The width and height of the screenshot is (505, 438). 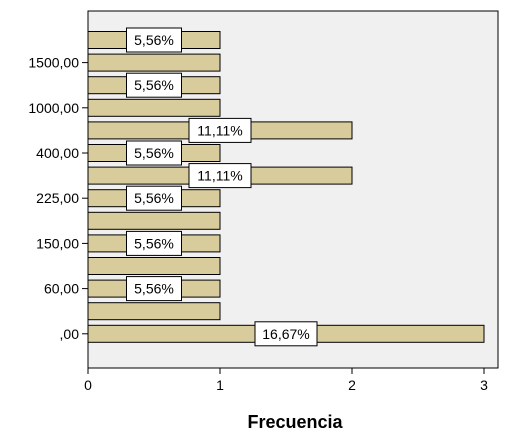 I want to click on x-tick-label: 3, so click(x=484, y=385).